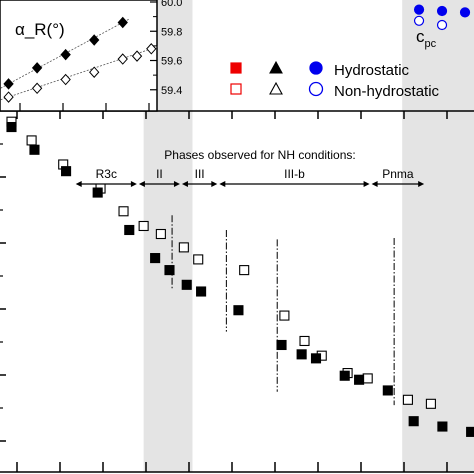 Image resolution: width=474 pixels, height=474 pixels. I want to click on phase-label-1: II, so click(159, 174).